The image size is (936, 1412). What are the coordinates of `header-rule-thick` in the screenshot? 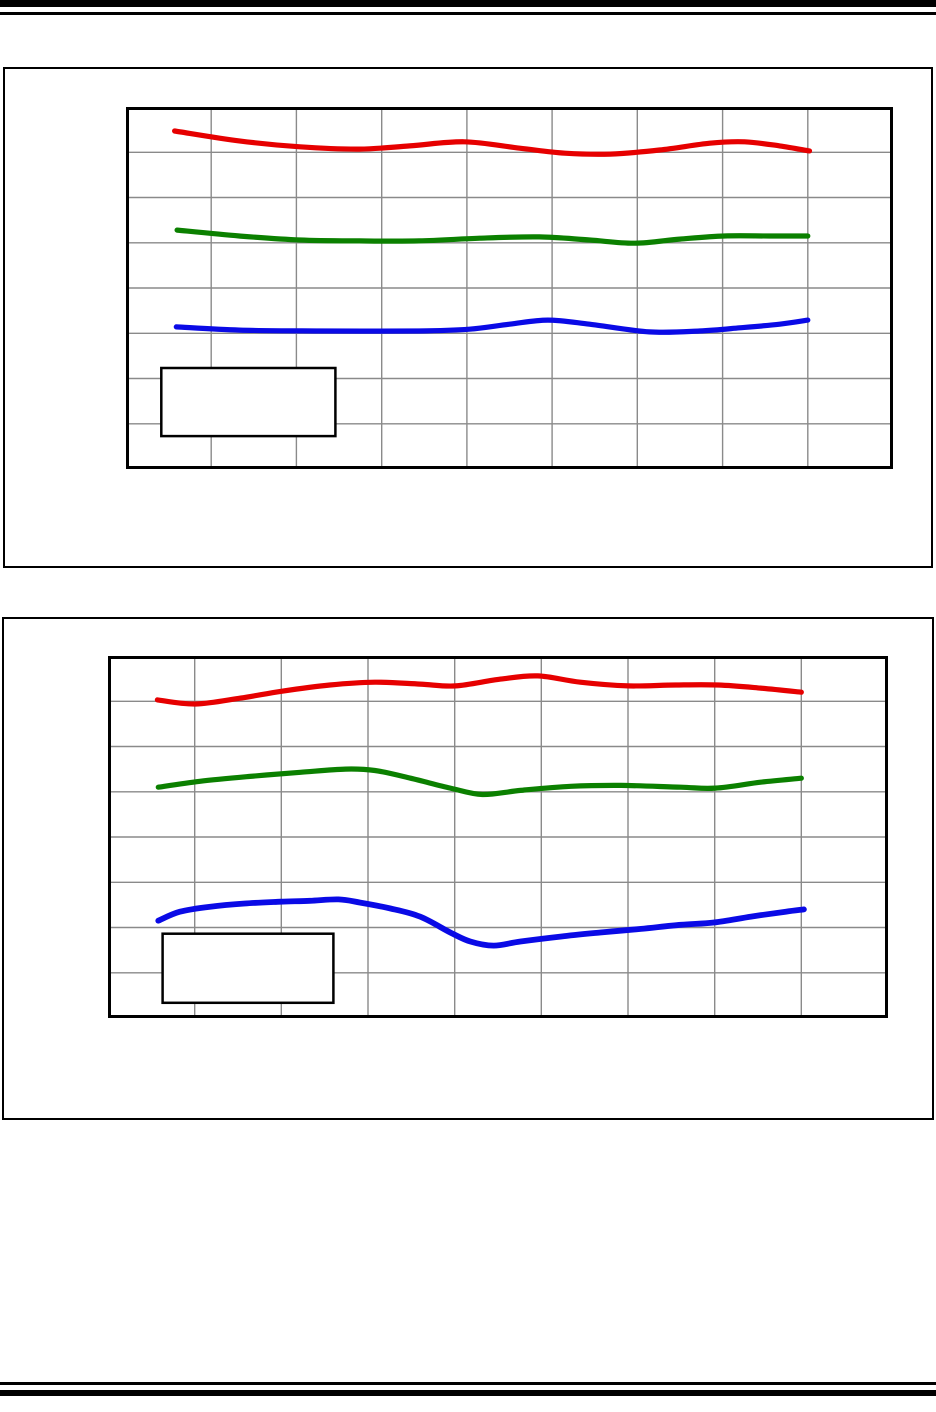 It's located at (468, 3).